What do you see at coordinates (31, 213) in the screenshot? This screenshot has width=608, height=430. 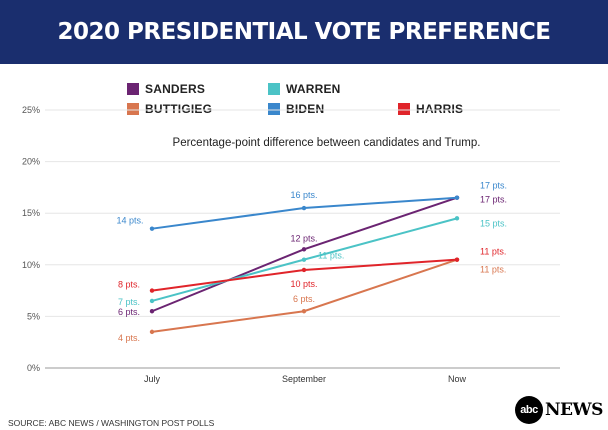 I see `y-tick-label: 15%` at bounding box center [31, 213].